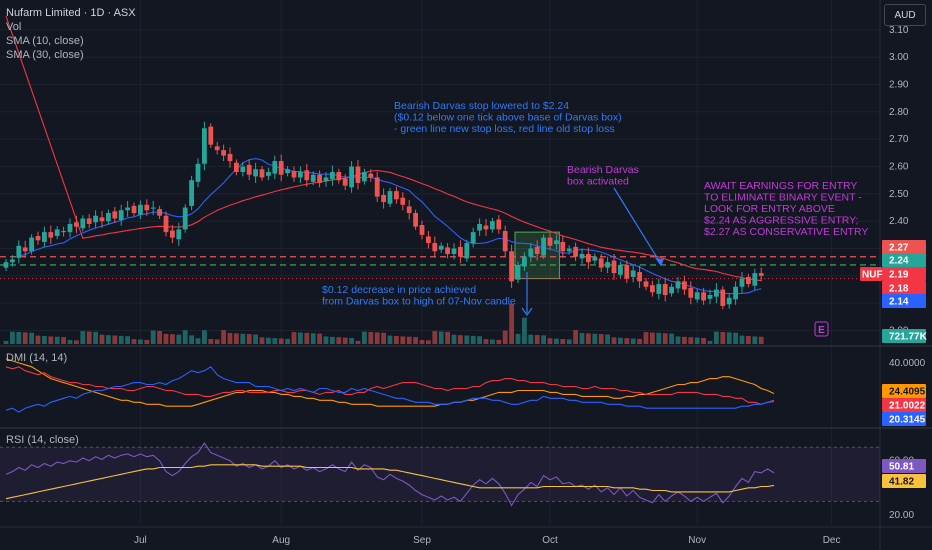  I want to click on price-tag: 2.18, so click(899, 289).